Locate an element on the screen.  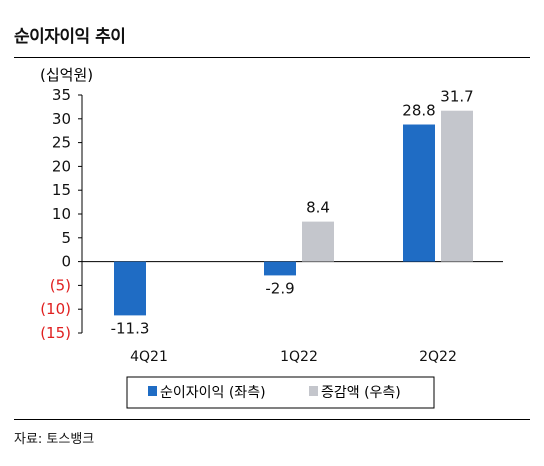
bar-interest-income-4q21 is located at coordinates (130, 288).